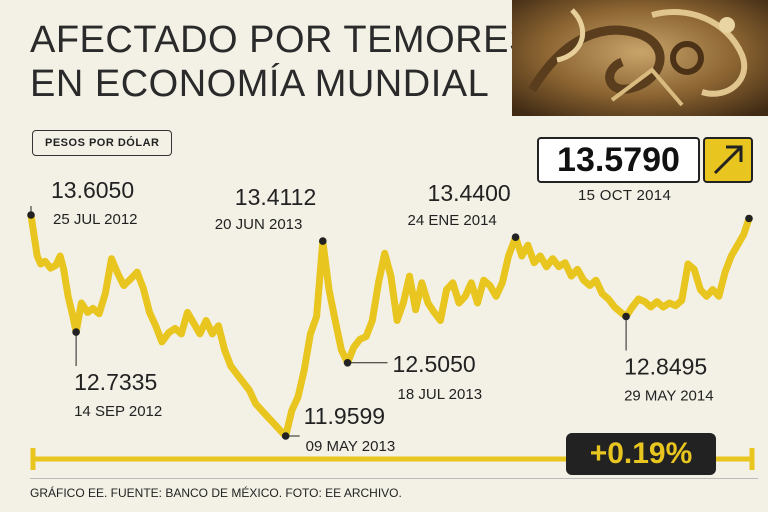 This screenshot has height=512, width=768. Describe the element at coordinates (259, 224) in the screenshot. I see `annotation-date: 20 JUN 2013` at that location.